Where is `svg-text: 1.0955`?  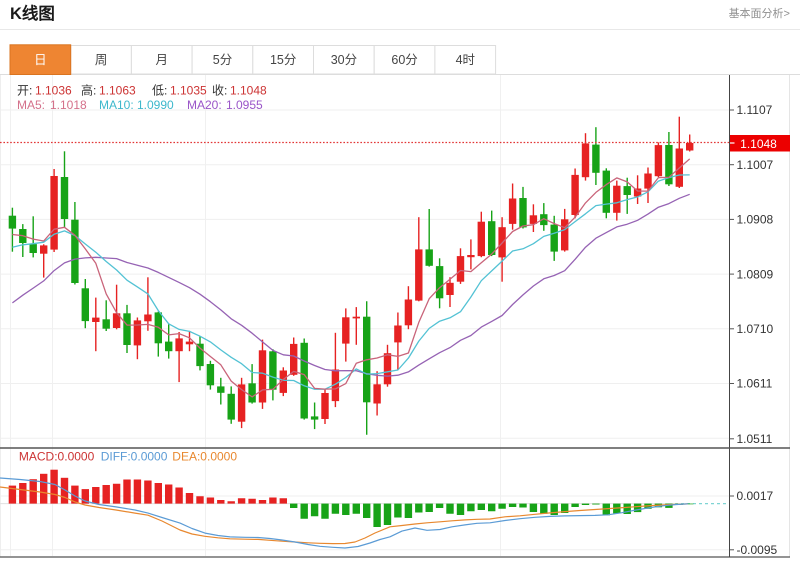 svg-text: 1.0955 is located at coordinates (244, 105).